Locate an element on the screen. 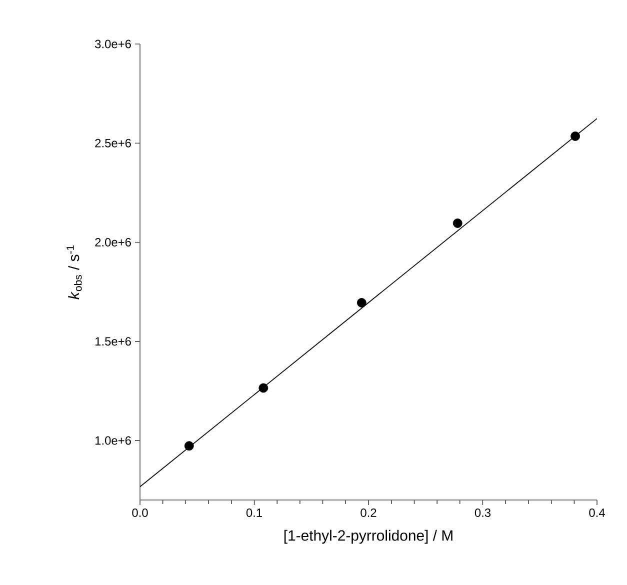  y-tick-label: 3.0e+6 is located at coordinates (113, 44).